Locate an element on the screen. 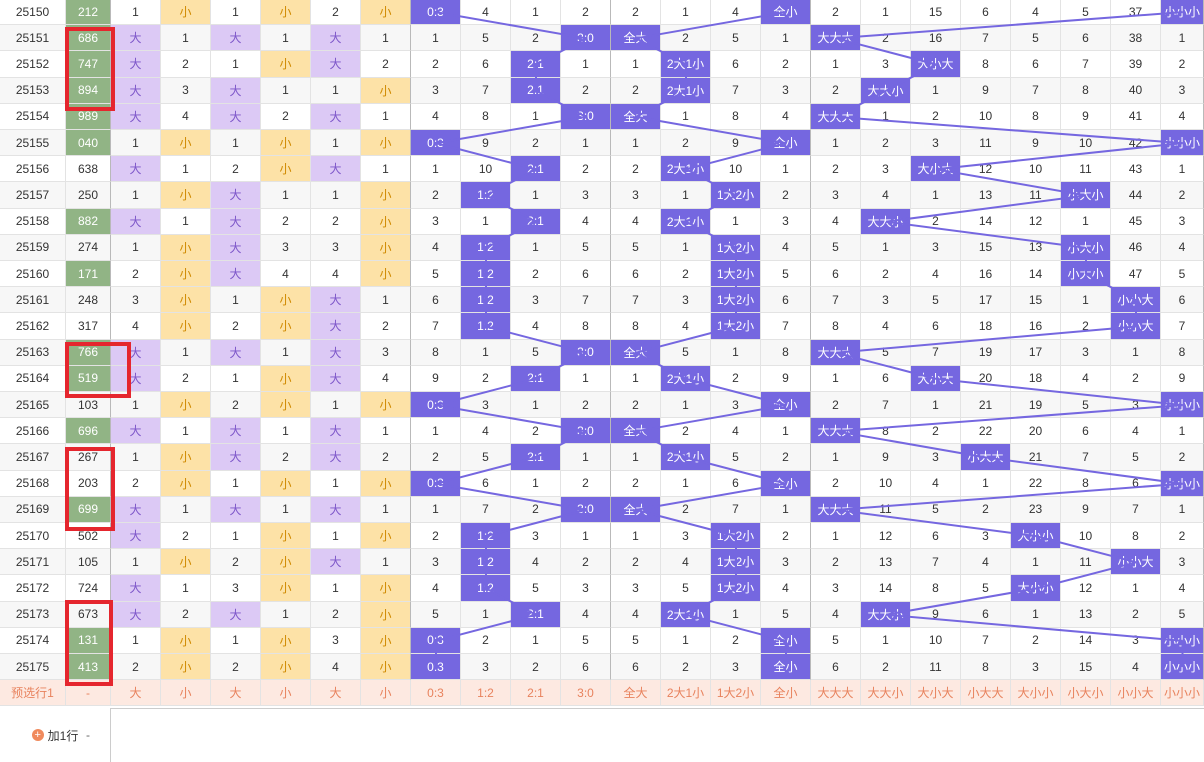  trend-cell: 全大 is located at coordinates (636, 509).